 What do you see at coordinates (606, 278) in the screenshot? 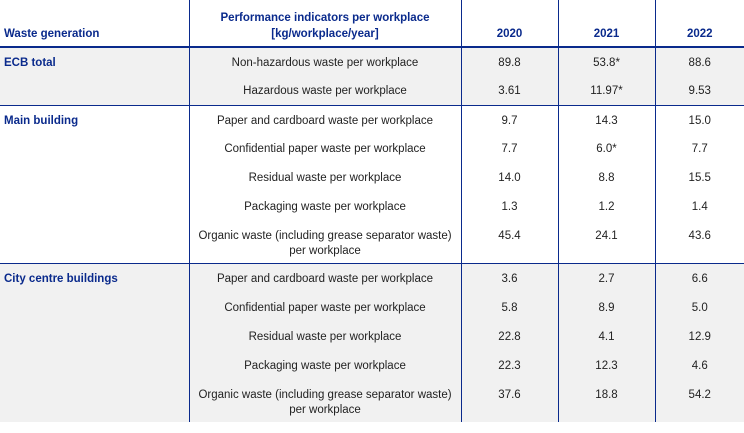
I see `value-2021: 2.7` at bounding box center [606, 278].